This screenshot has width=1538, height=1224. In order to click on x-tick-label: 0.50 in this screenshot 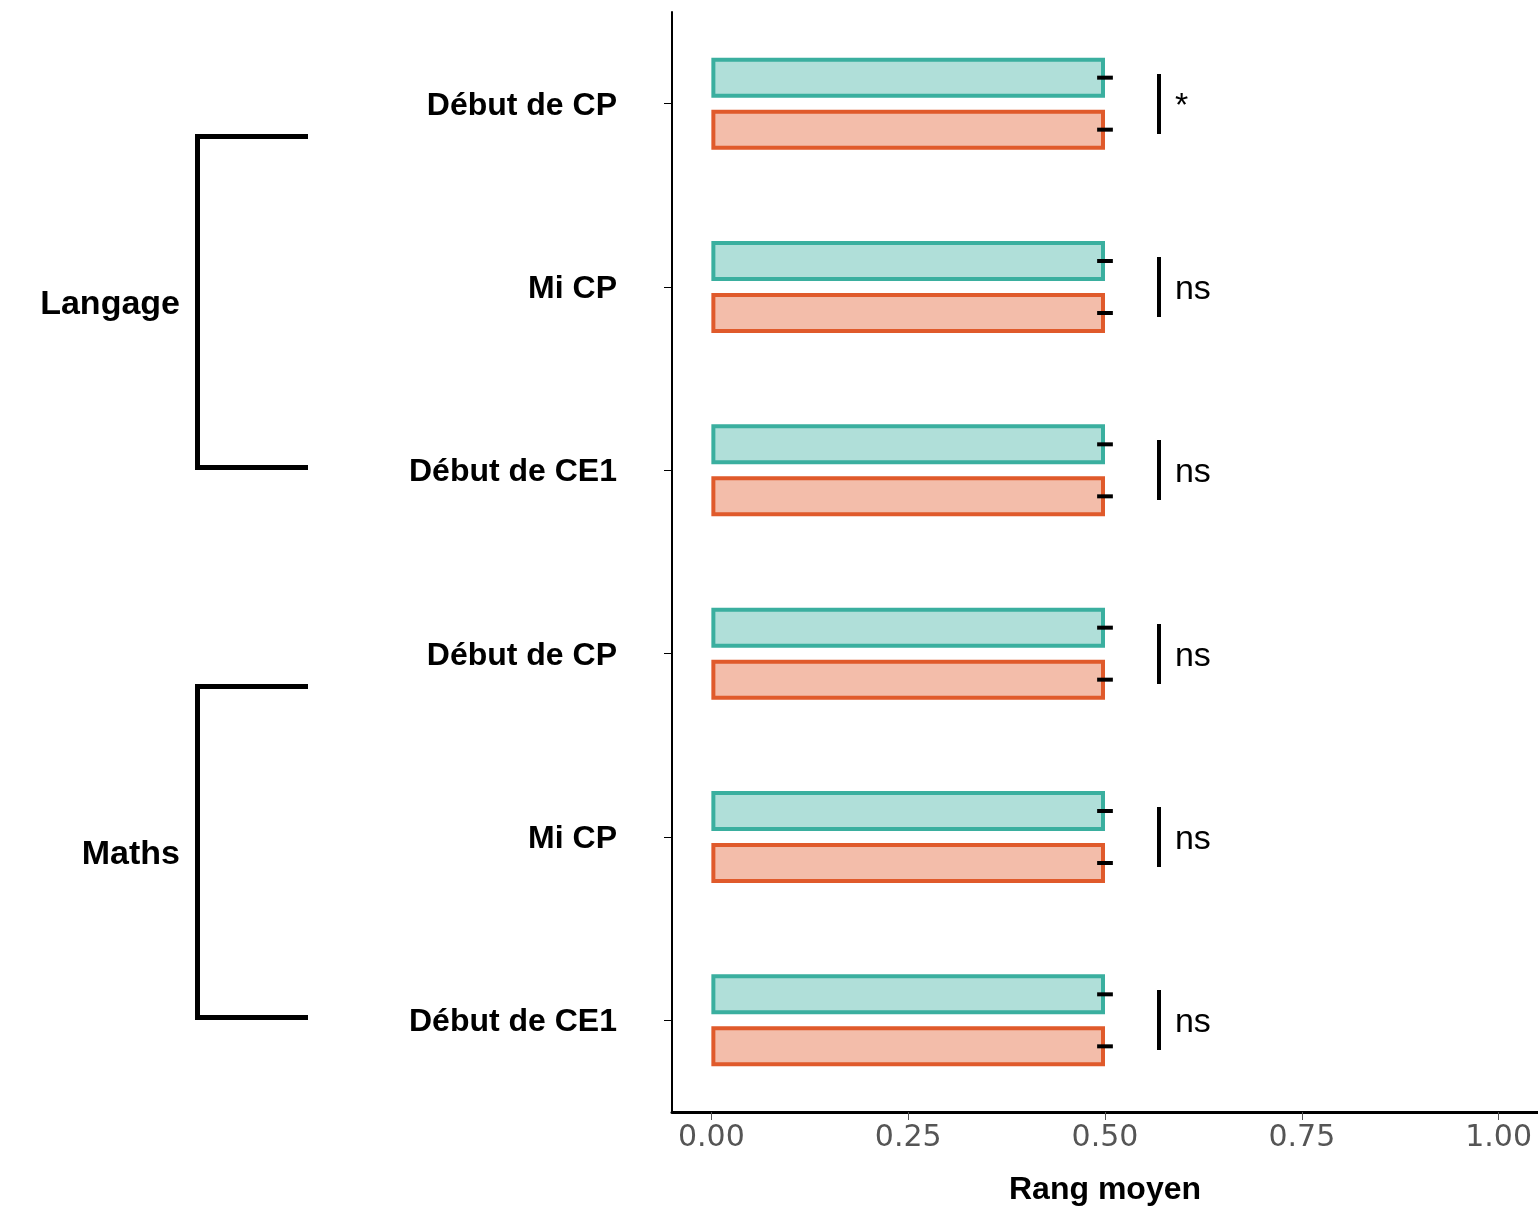, I will do `click(1105, 1135)`.